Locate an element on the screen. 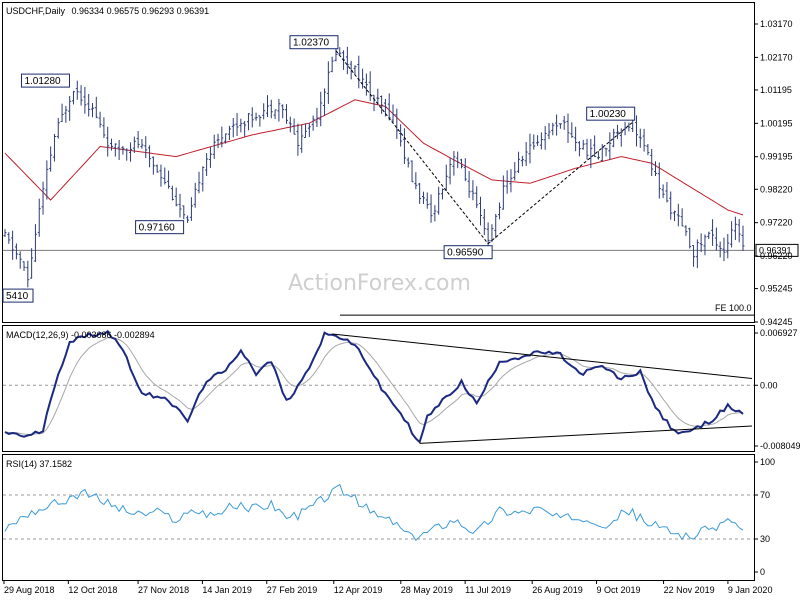  macd-ytick-label: 0.006927 is located at coordinates (779, 333).